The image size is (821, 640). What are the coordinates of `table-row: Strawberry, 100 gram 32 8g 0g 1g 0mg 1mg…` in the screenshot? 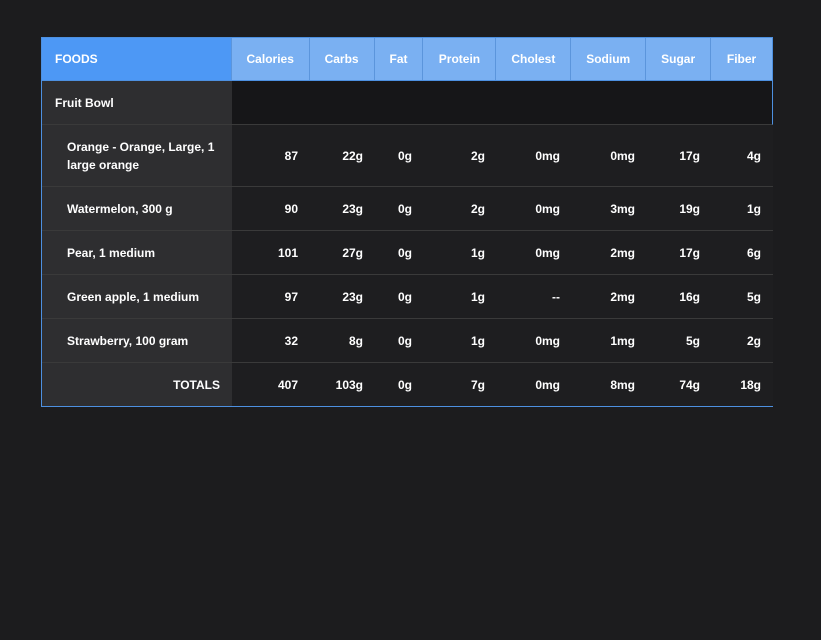 It's located at (407, 341).